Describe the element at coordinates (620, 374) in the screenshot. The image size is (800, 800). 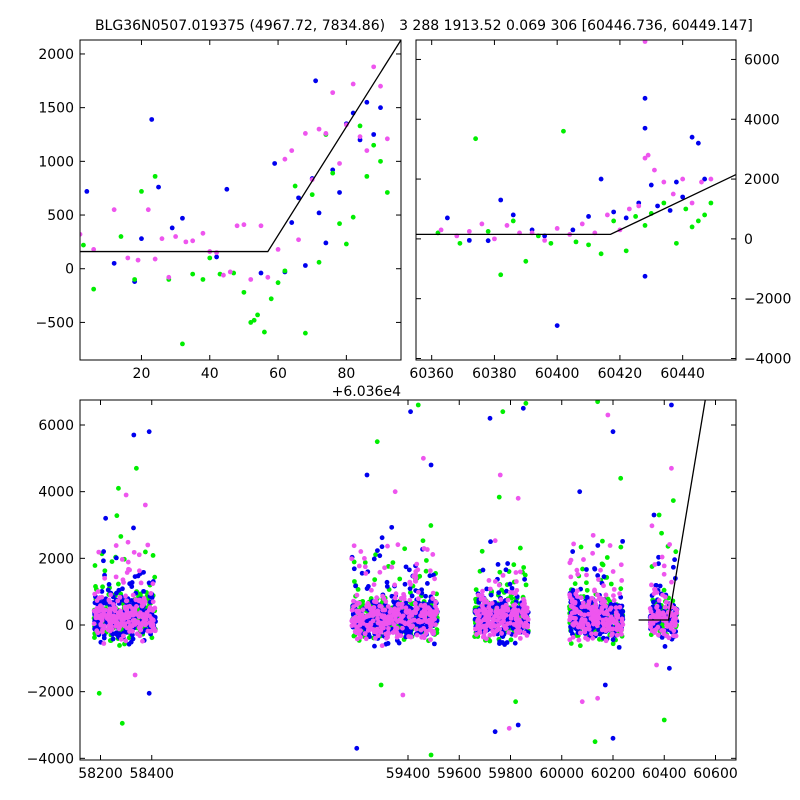
I see `top-right-x-tick-label: 60420` at that location.